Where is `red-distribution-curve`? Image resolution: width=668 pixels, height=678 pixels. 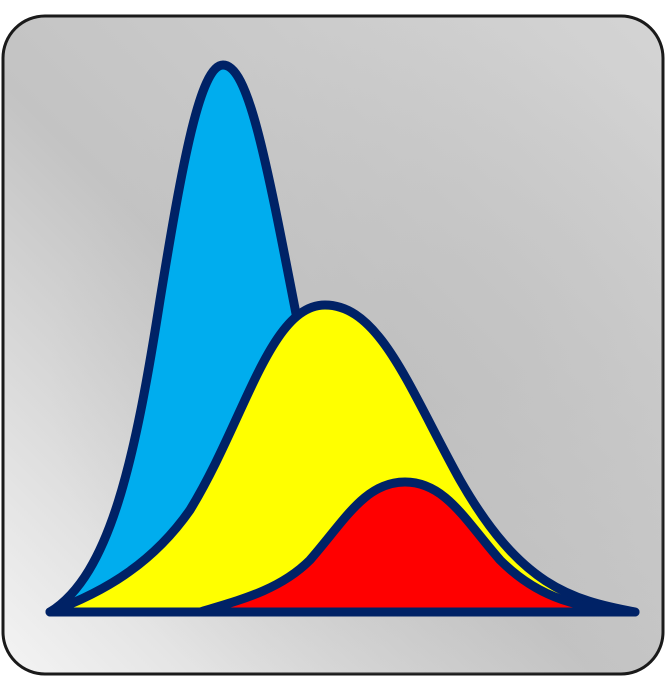 red-distribution-curve is located at coordinates (417, 547).